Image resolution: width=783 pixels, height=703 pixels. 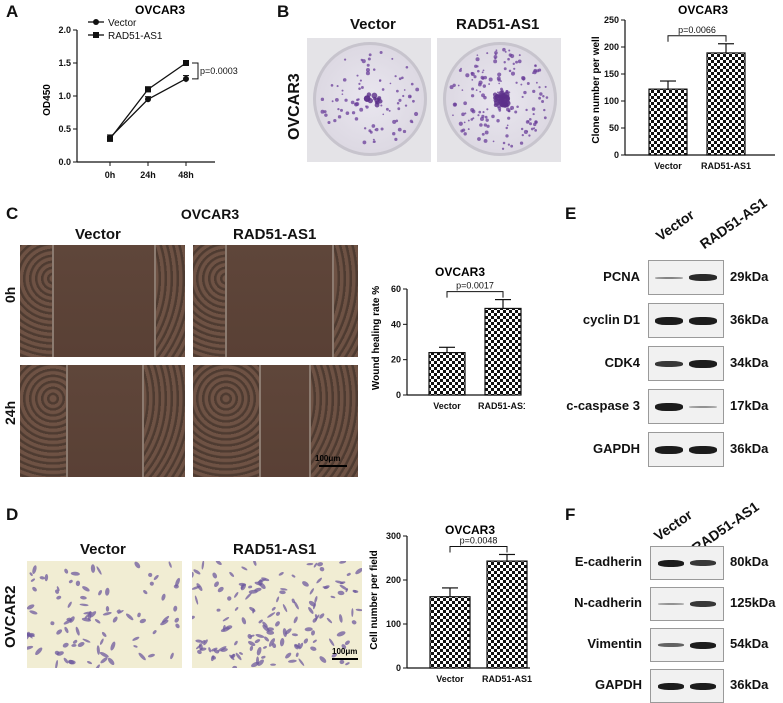 I want to click on scratch-image-vector-0h, so click(x=102, y=301).